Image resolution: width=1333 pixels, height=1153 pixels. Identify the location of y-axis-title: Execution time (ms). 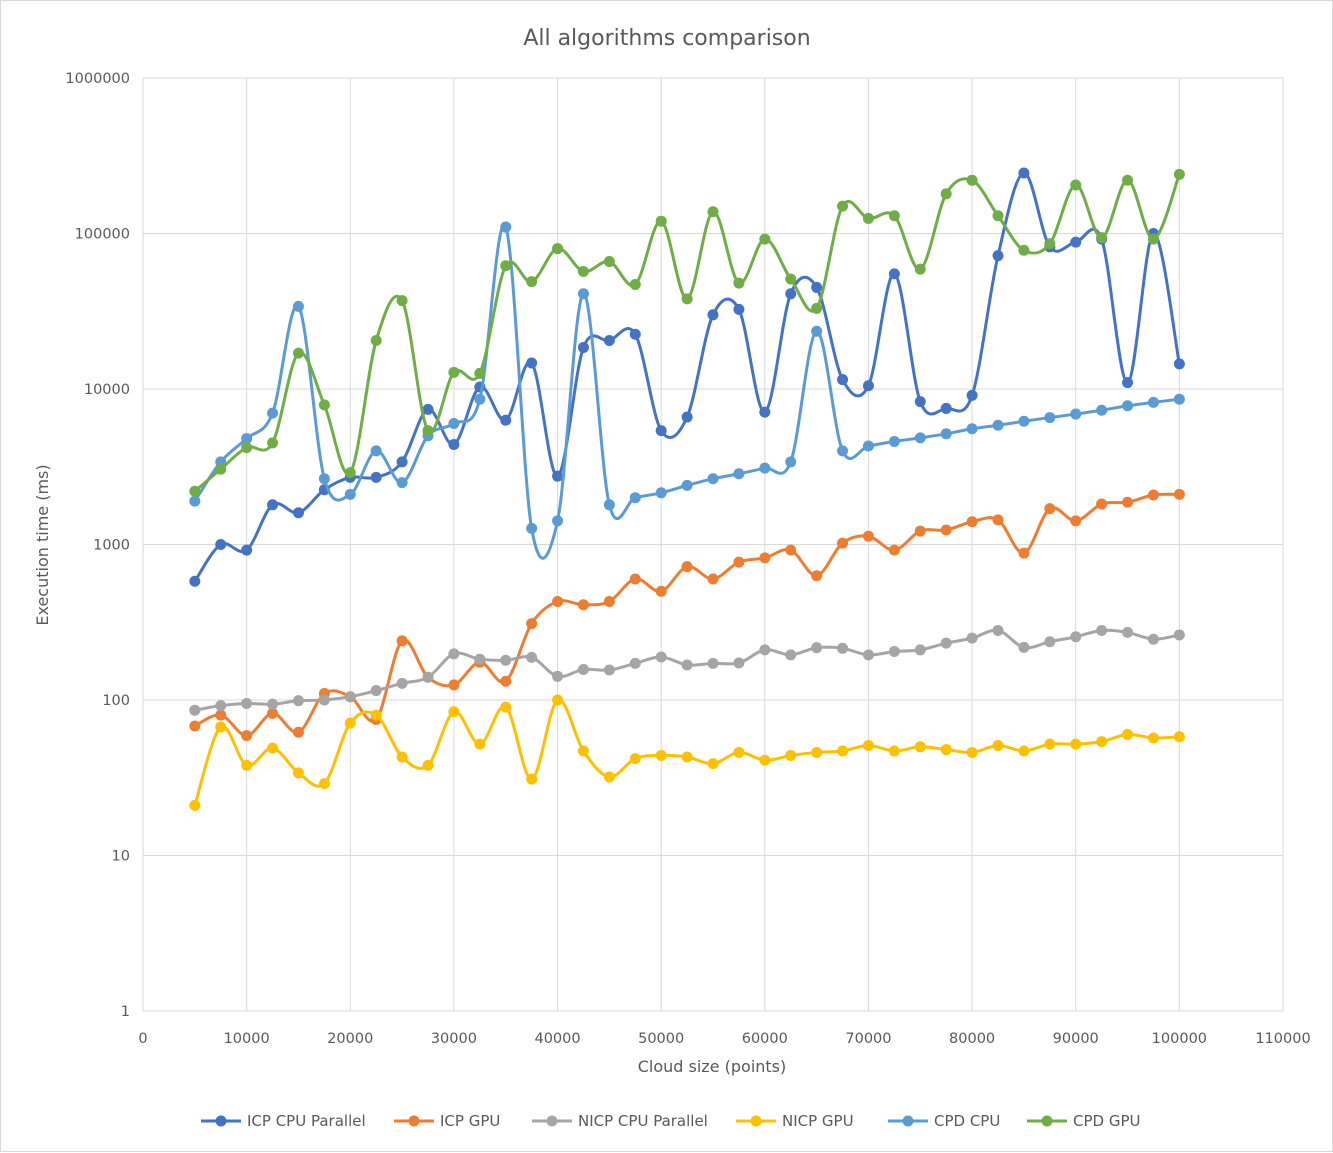
(42, 544).